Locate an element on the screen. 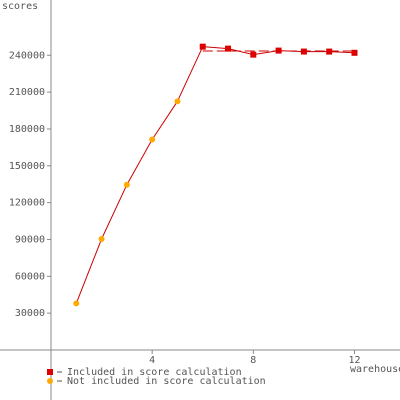 The height and width of the screenshot is (400, 400). x-axis-label: warehouses is located at coordinates (375, 369).